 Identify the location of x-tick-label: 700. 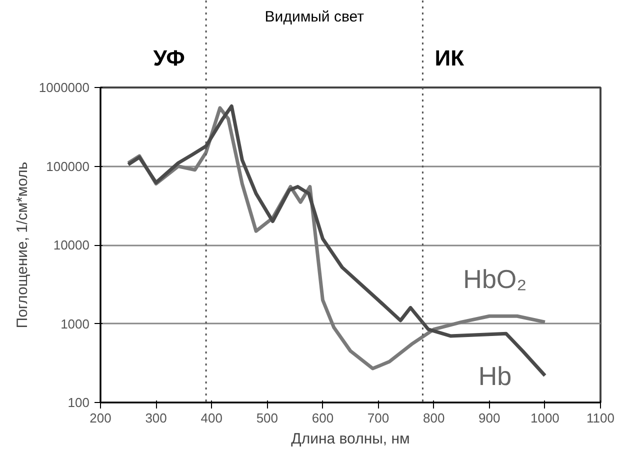
(378, 418).